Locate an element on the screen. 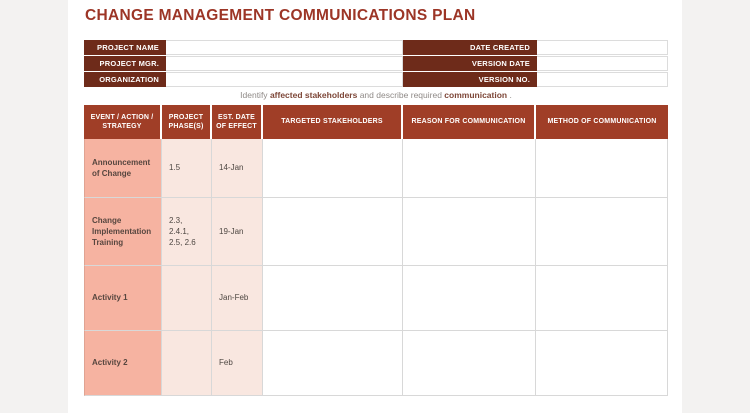 The height and width of the screenshot is (413, 750). cell-date: 14-Jan is located at coordinates (237, 168).